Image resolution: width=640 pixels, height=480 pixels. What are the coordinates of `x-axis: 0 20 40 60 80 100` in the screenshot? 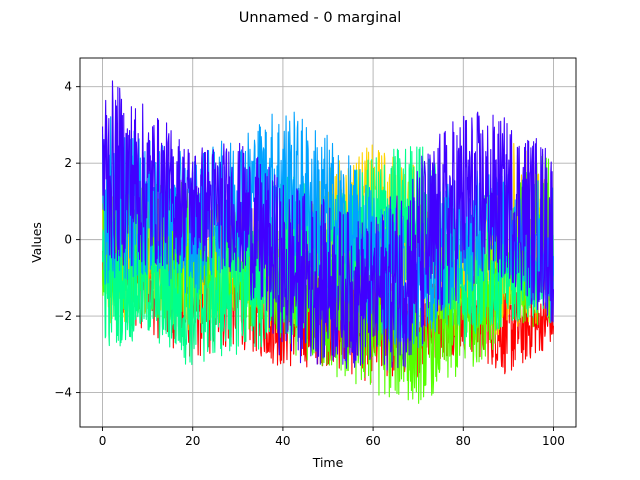 It's located at (332, 437).